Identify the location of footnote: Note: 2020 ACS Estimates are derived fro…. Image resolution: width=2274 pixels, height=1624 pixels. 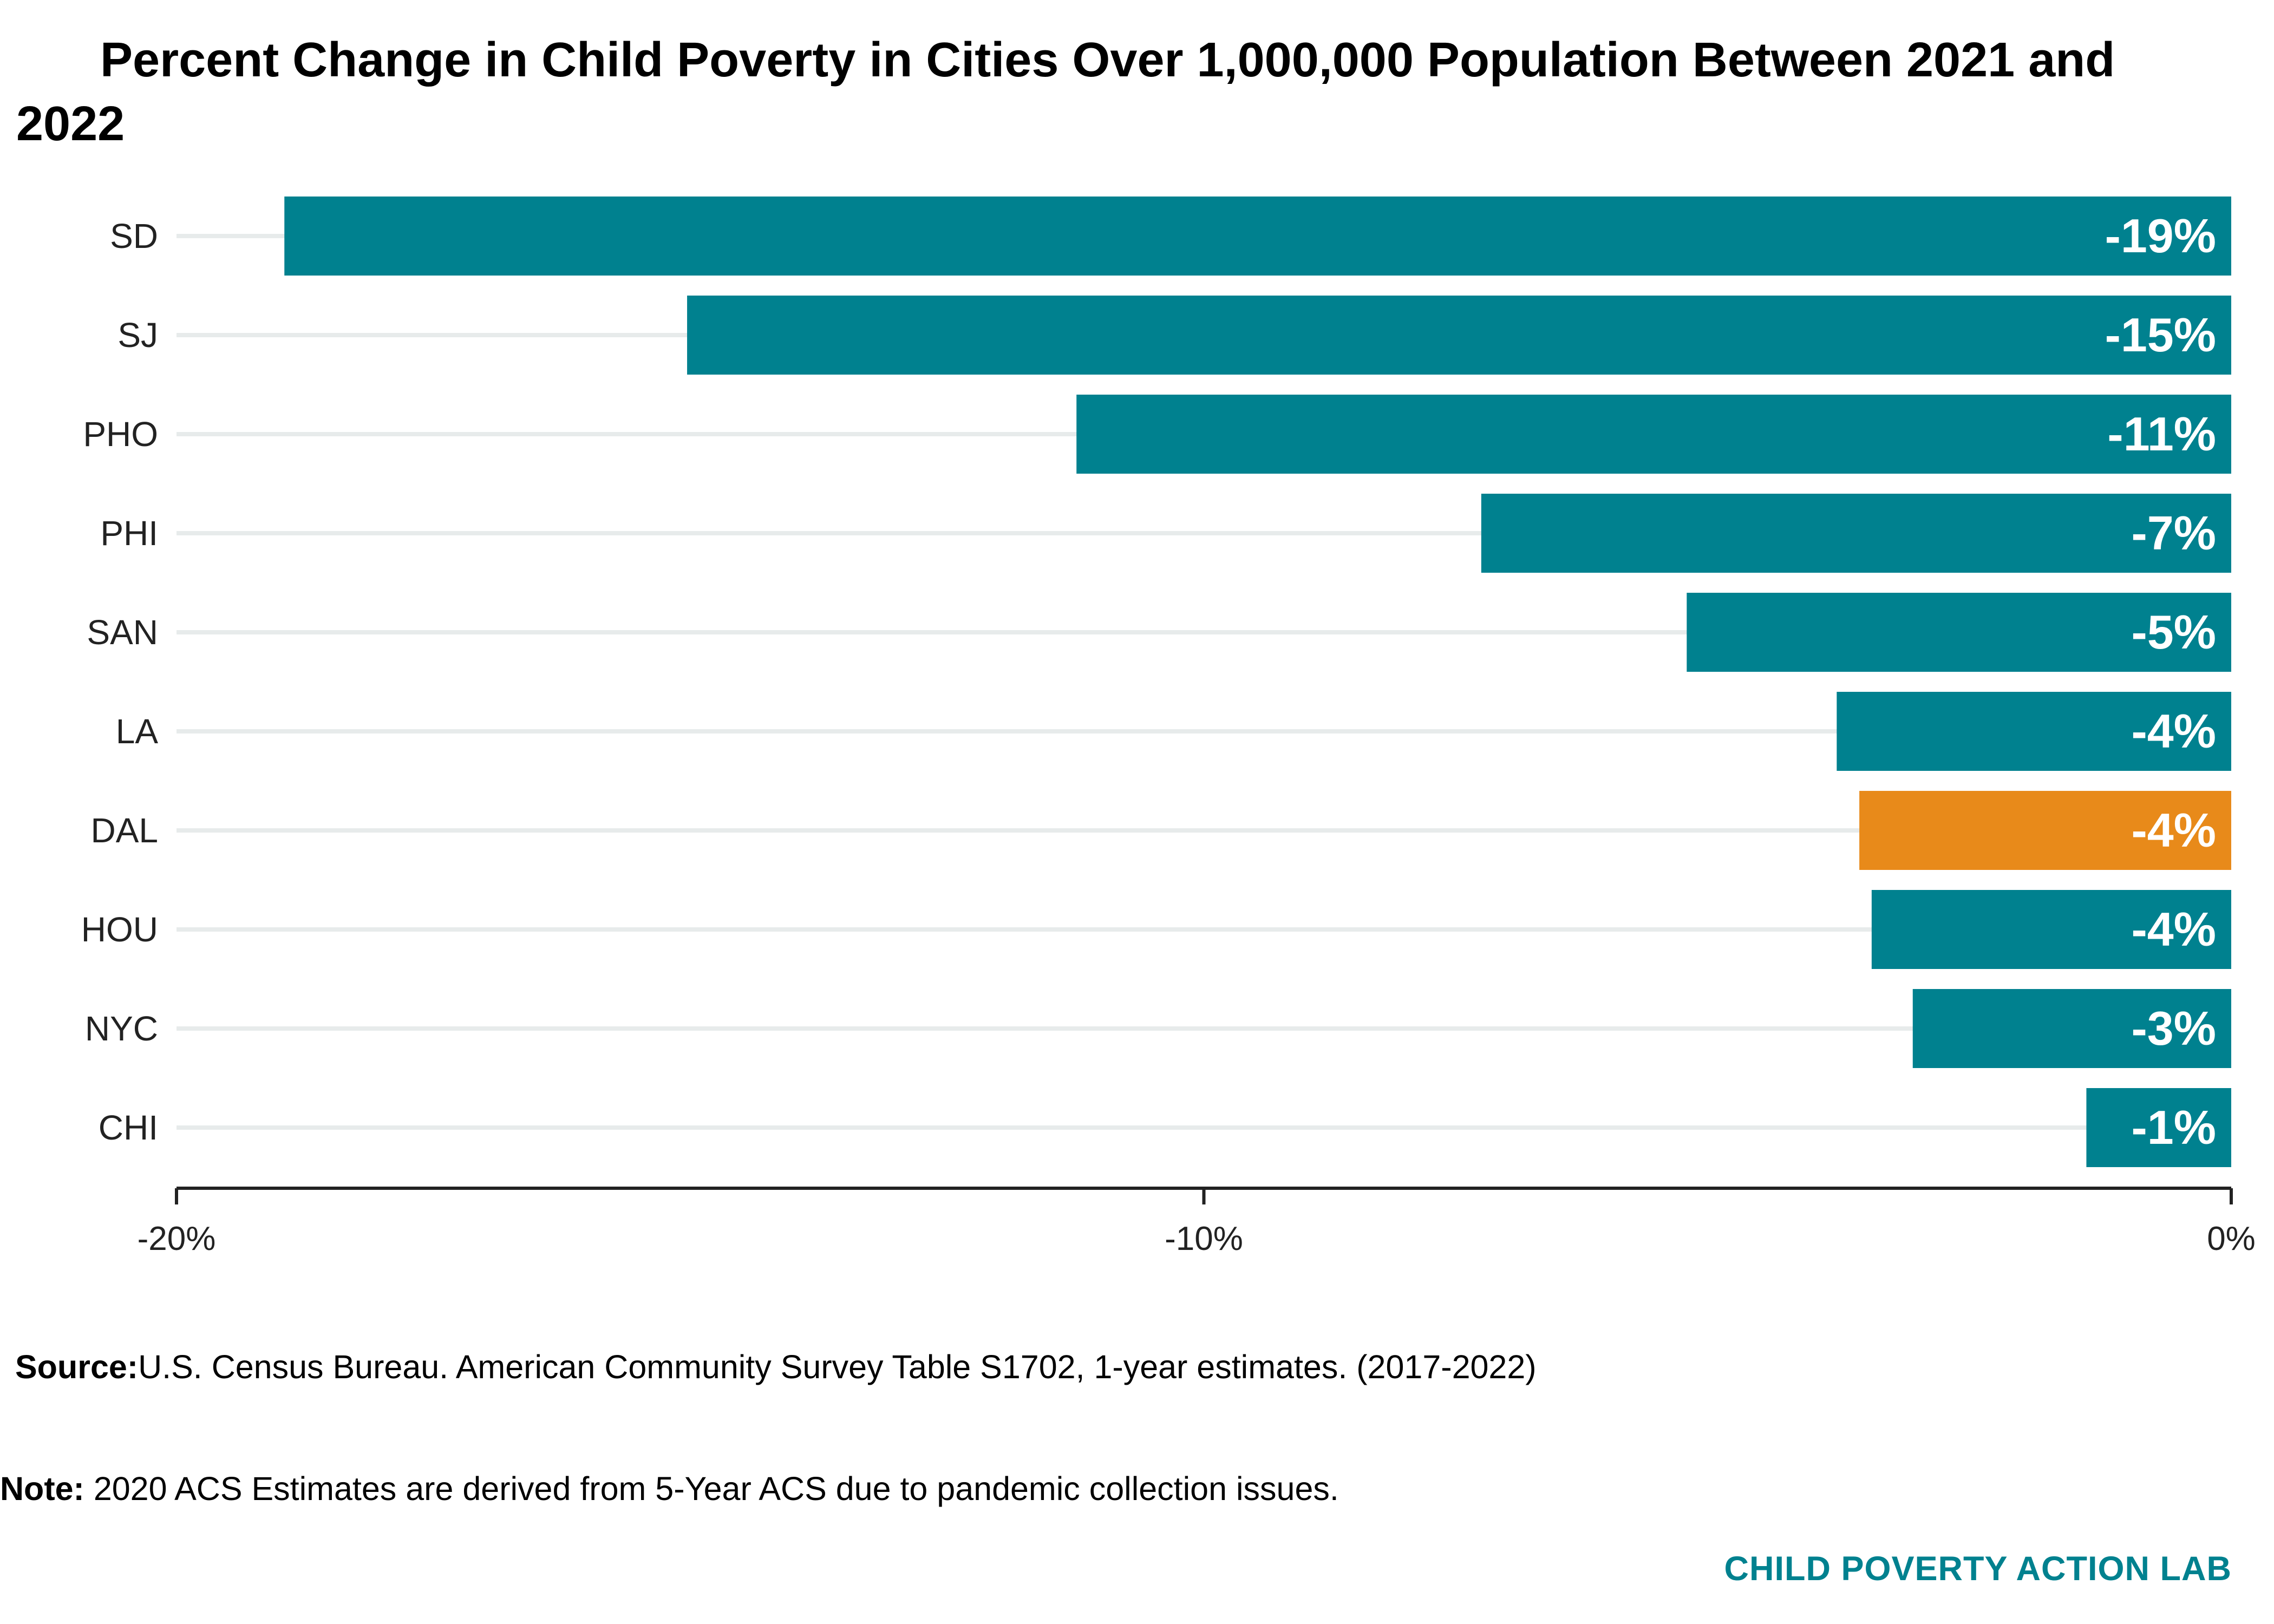
(670, 1489).